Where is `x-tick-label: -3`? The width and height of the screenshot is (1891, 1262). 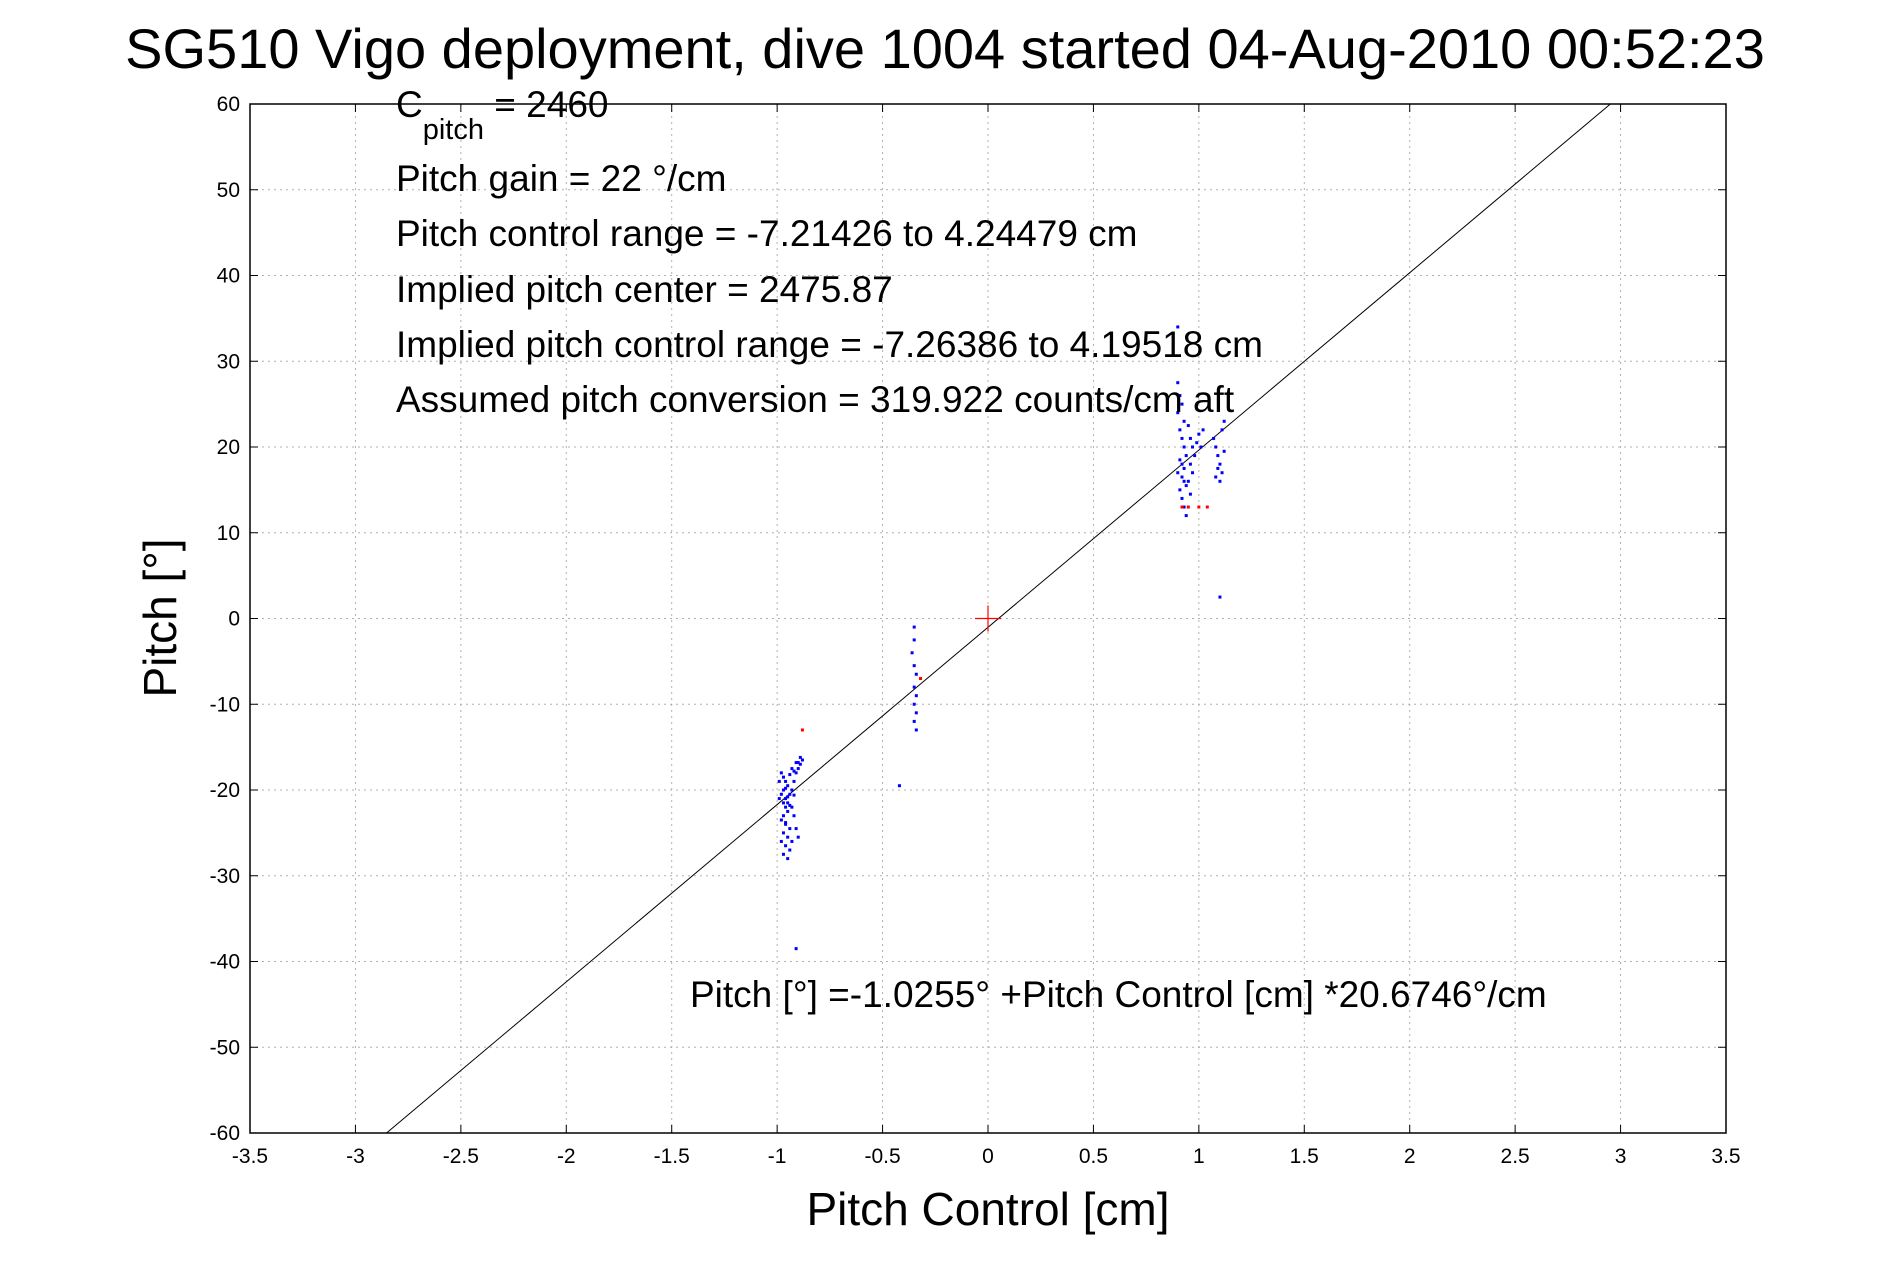
x-tick-label: -3 is located at coordinates (355, 1156).